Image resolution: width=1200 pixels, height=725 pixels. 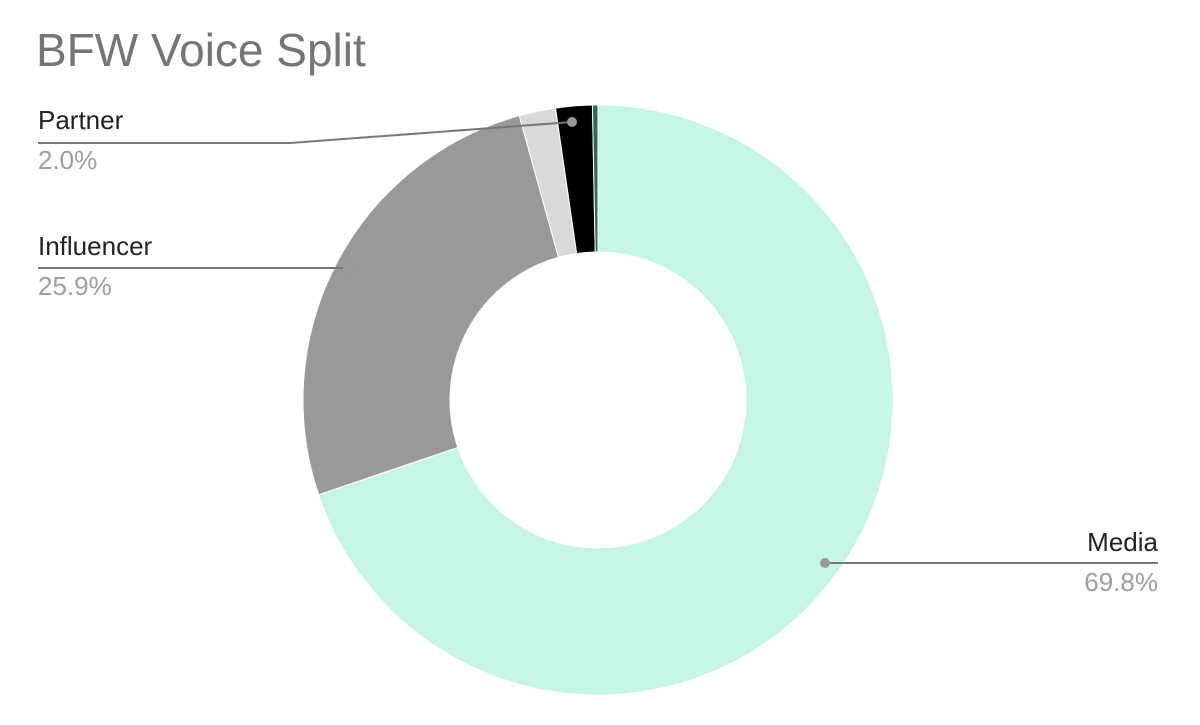 What do you see at coordinates (1122, 542) in the screenshot?
I see `slice-label: Media` at bounding box center [1122, 542].